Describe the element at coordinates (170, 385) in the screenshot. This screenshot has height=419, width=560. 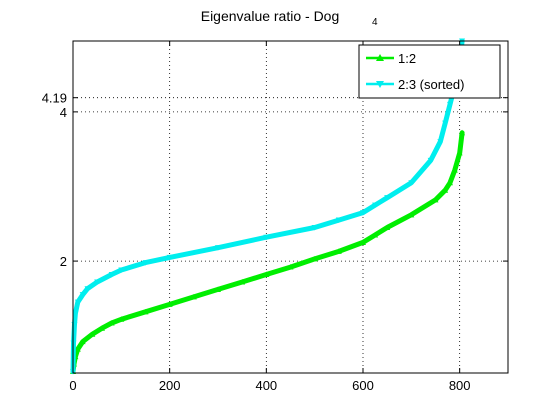
I see `x-tick-label: 200` at that location.